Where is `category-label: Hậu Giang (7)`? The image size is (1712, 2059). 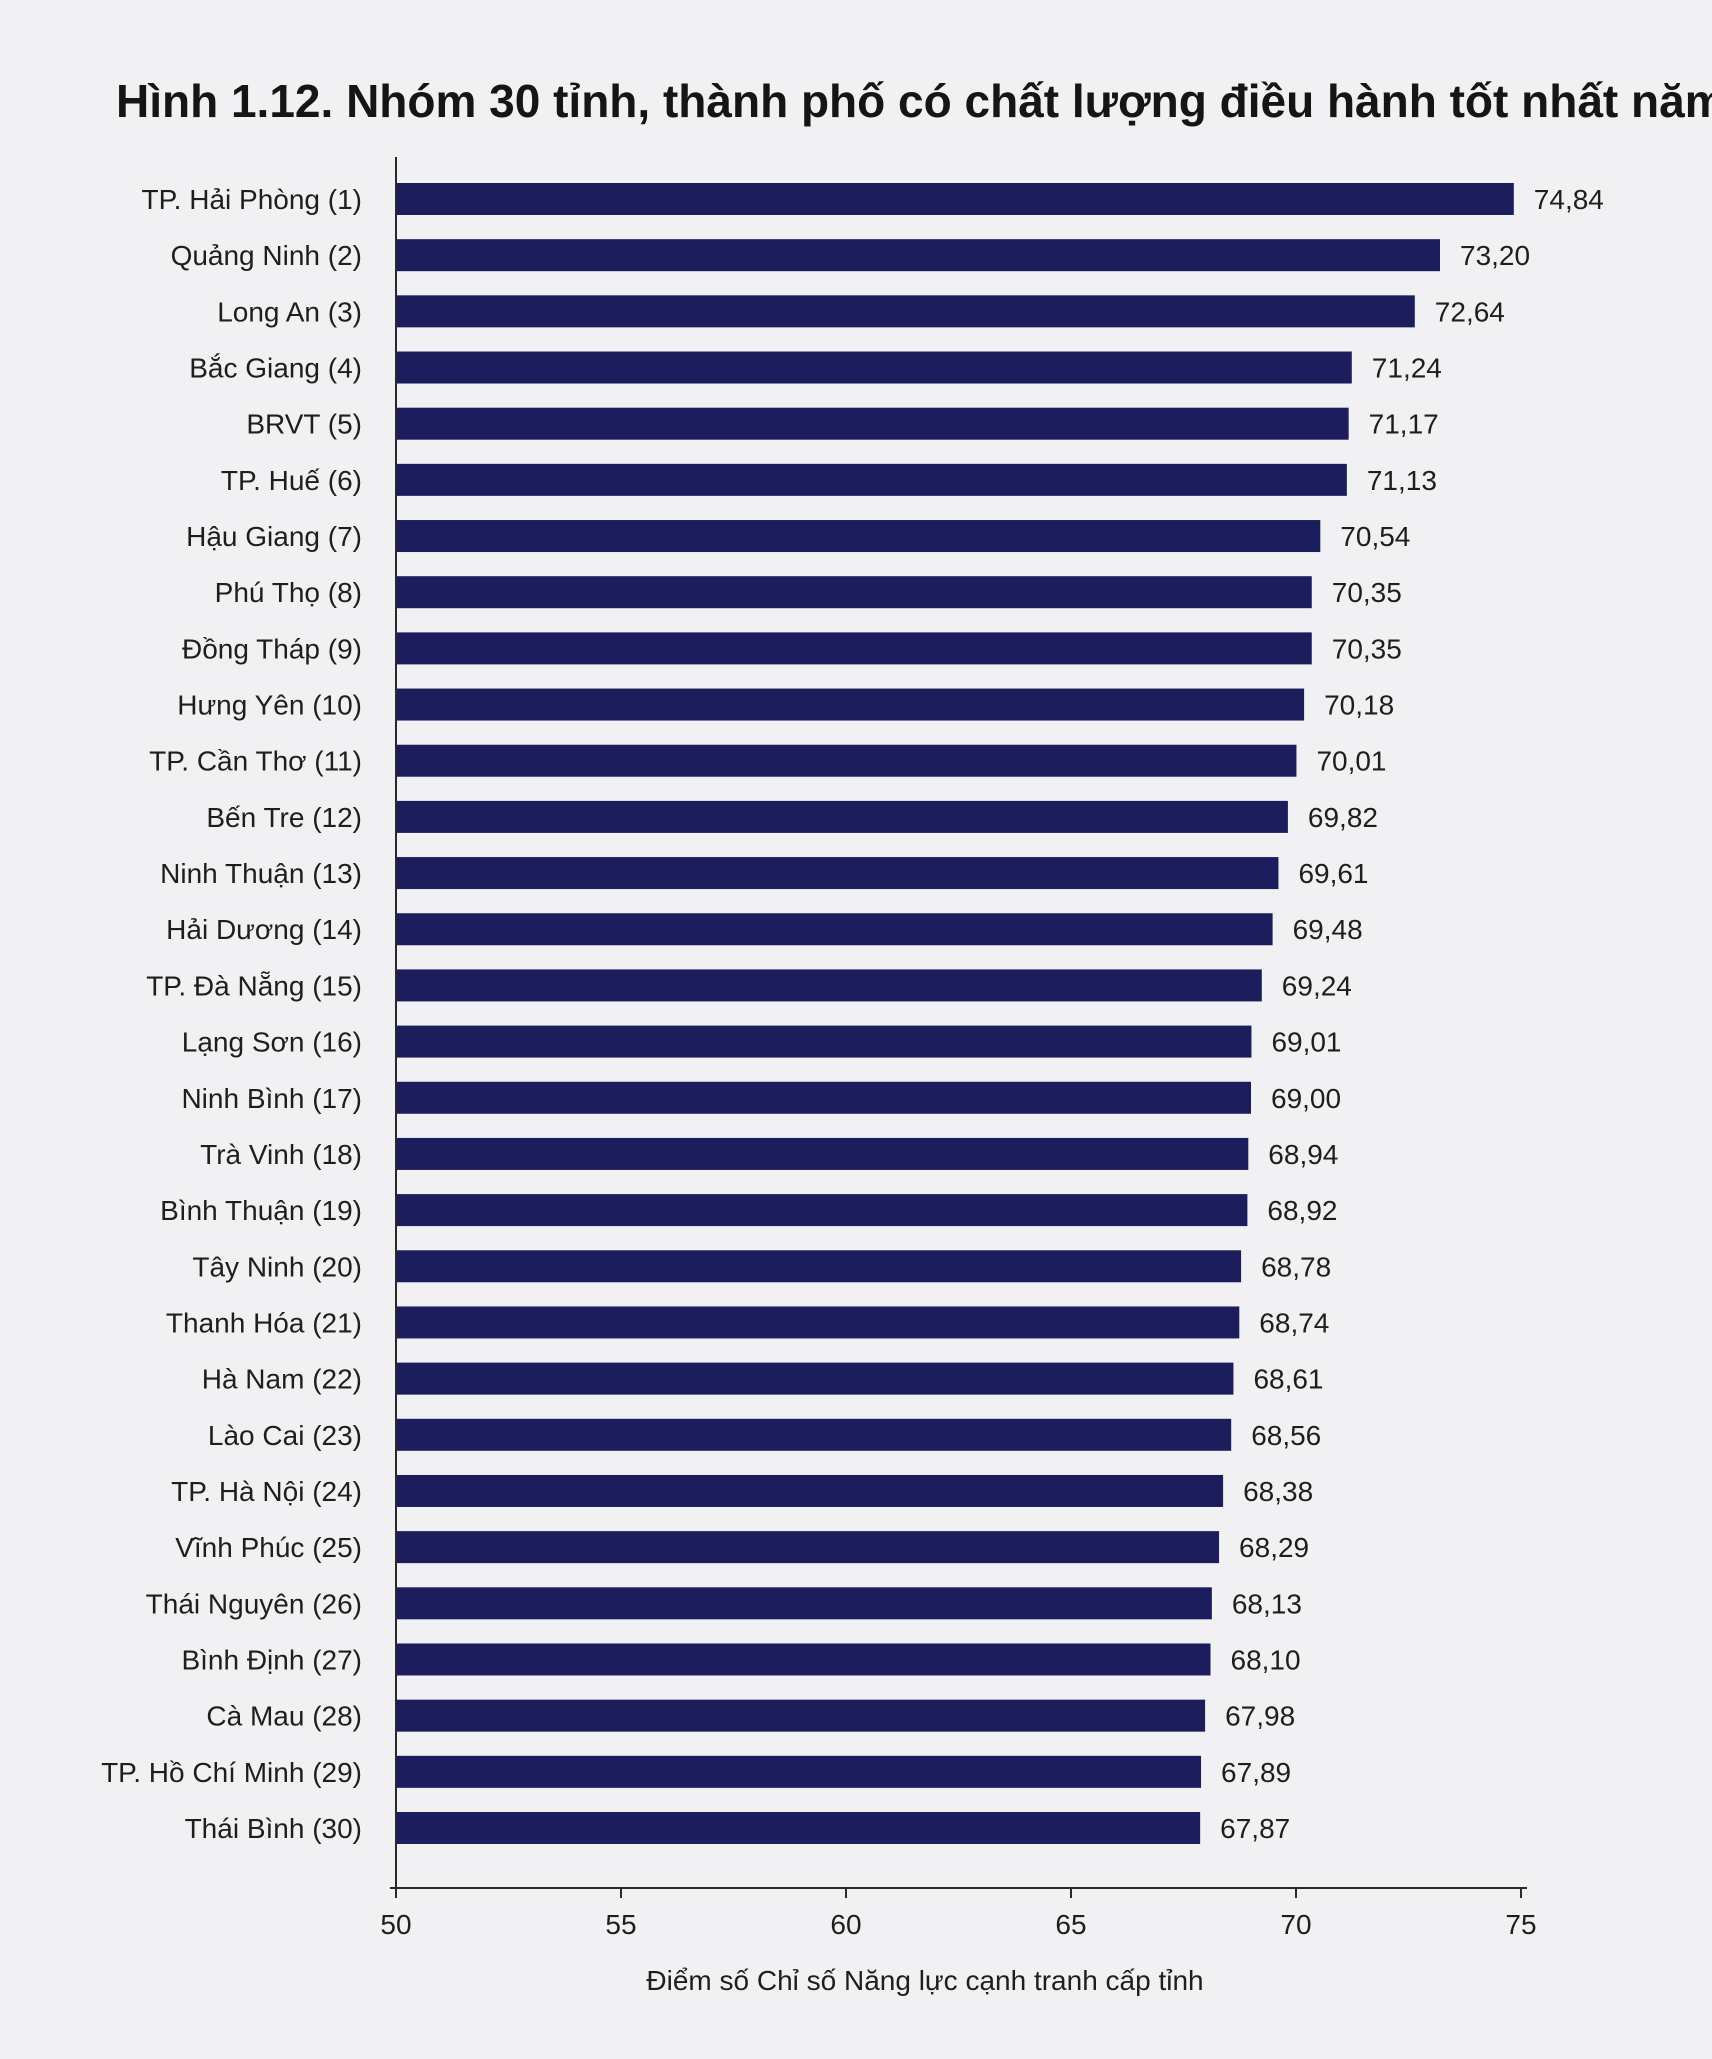 category-label: Hậu Giang (7) is located at coordinates (274, 536).